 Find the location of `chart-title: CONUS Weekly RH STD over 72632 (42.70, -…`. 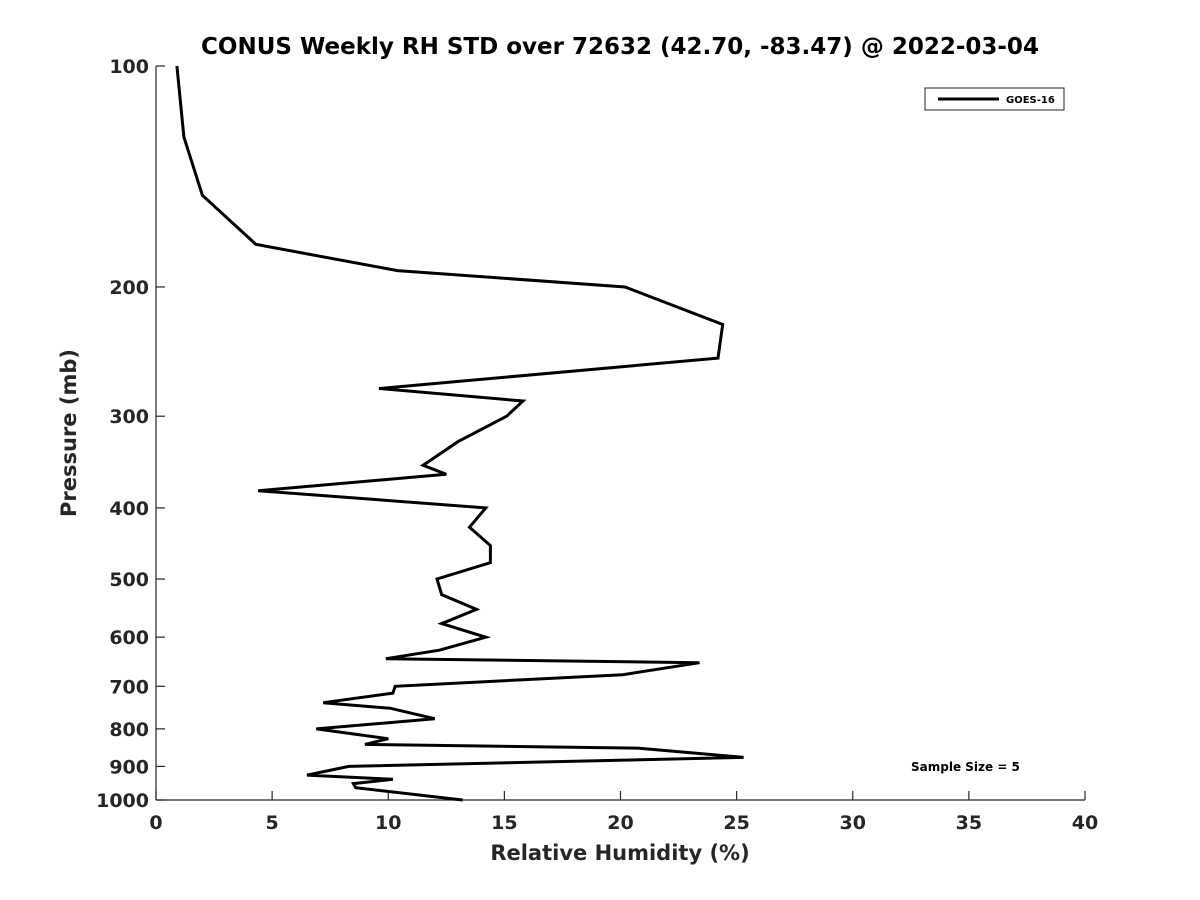

chart-title: CONUS Weekly RH STD over 72632 (42.70, -… is located at coordinates (620, 47).